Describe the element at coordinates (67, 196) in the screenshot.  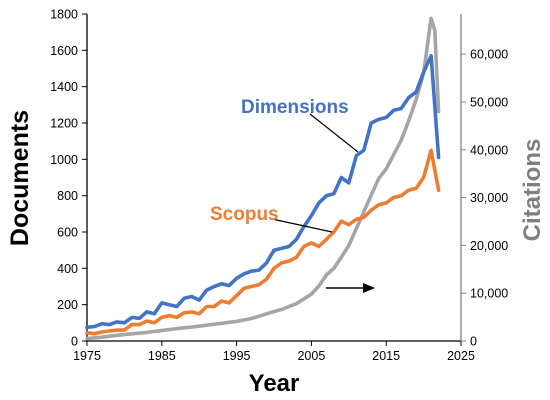
I see `y-left-tick-label: 800` at that location.